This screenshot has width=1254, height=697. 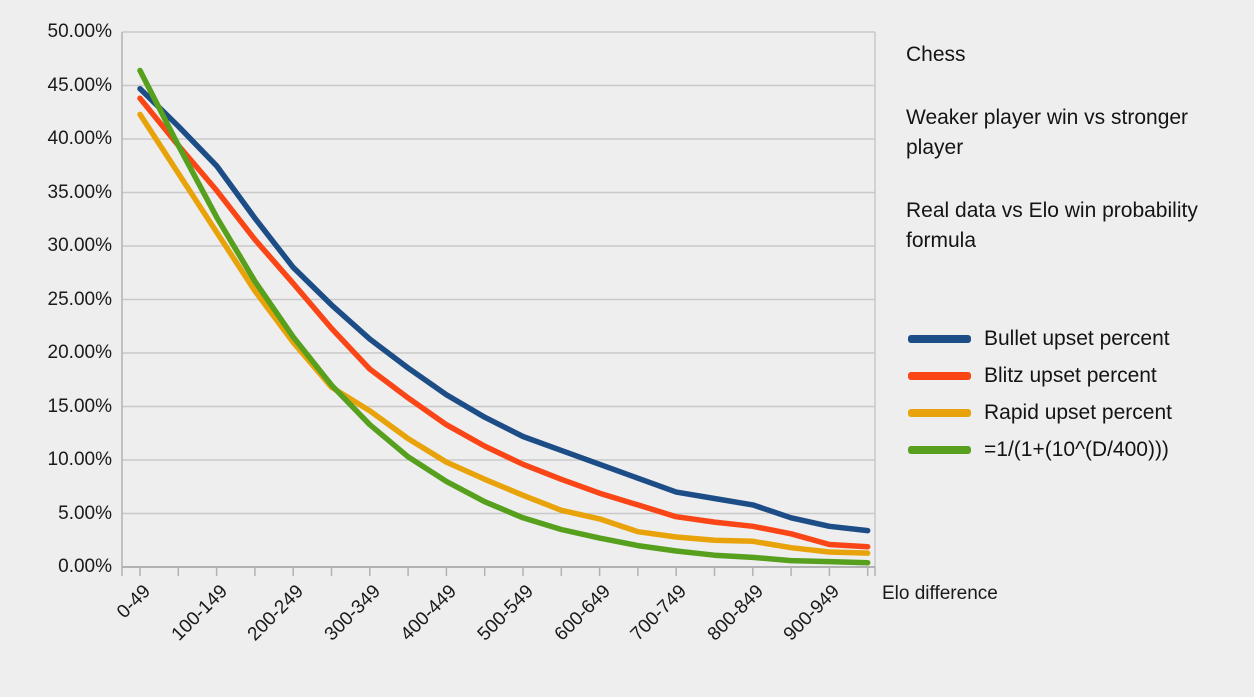 I want to click on y-tick-label: 5.00%, so click(x=85, y=513).